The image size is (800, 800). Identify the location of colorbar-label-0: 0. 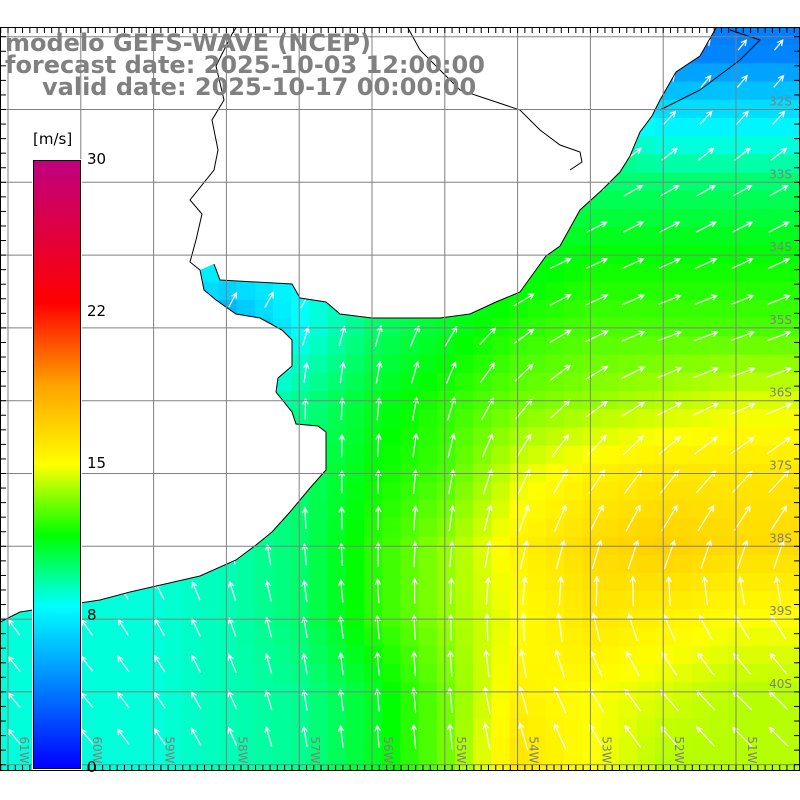
(92, 767).